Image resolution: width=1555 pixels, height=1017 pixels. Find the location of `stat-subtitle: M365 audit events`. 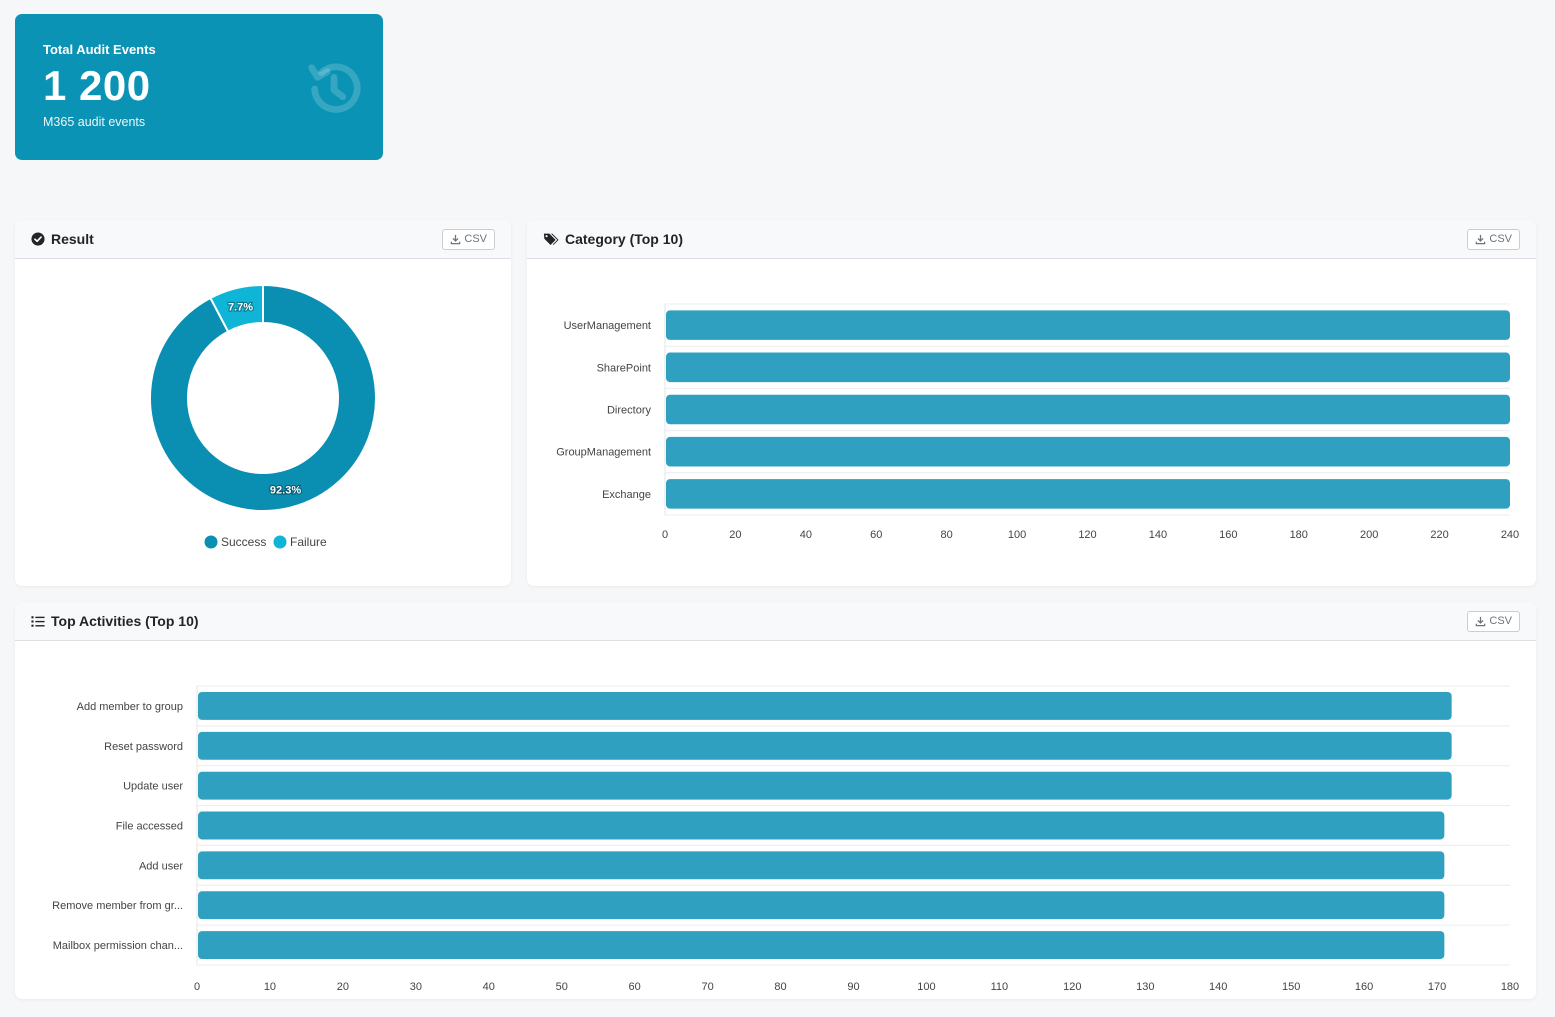

stat-subtitle: M365 audit events is located at coordinates (94, 122).